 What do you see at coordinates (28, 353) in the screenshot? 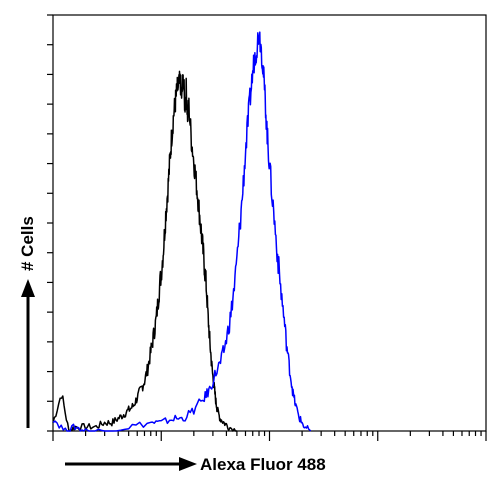
I see `y-axis-arrow` at bounding box center [28, 353].